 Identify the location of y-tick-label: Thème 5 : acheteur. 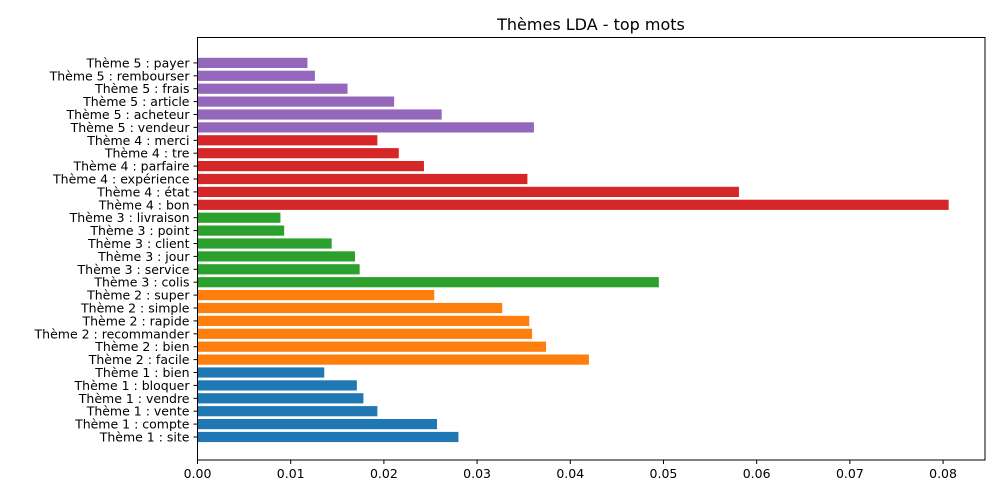
(128, 114).